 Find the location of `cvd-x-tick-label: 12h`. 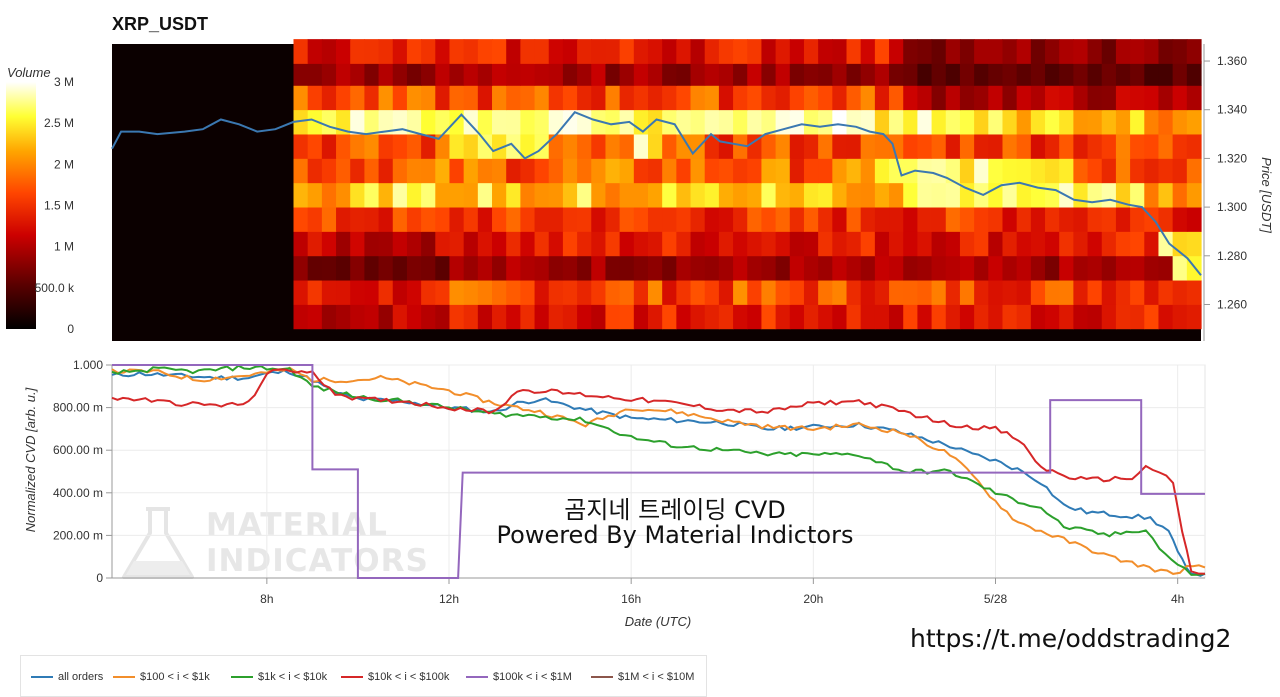

cvd-x-tick-label: 12h is located at coordinates (449, 599).